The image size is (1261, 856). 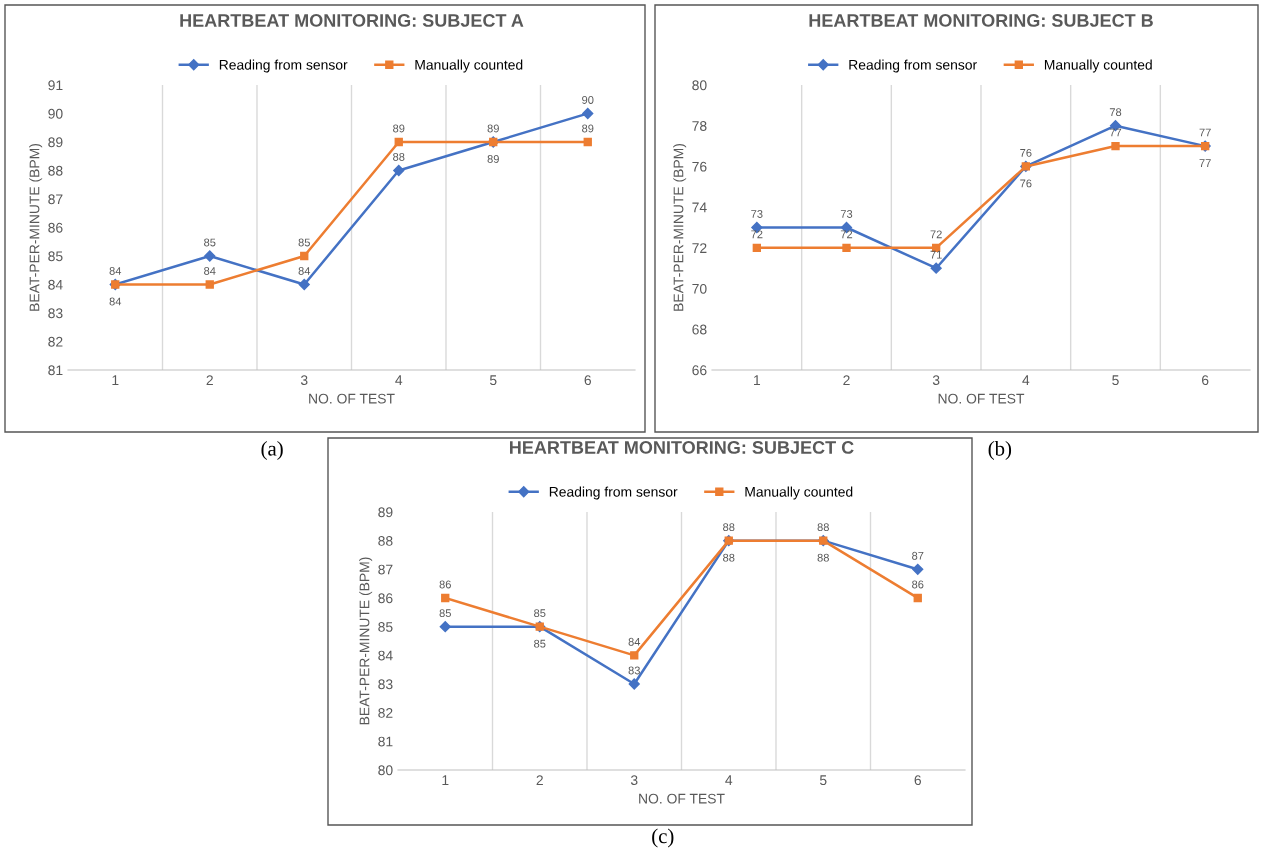 What do you see at coordinates (699, 207) in the screenshot?
I see `y-tick-label: 74` at bounding box center [699, 207].